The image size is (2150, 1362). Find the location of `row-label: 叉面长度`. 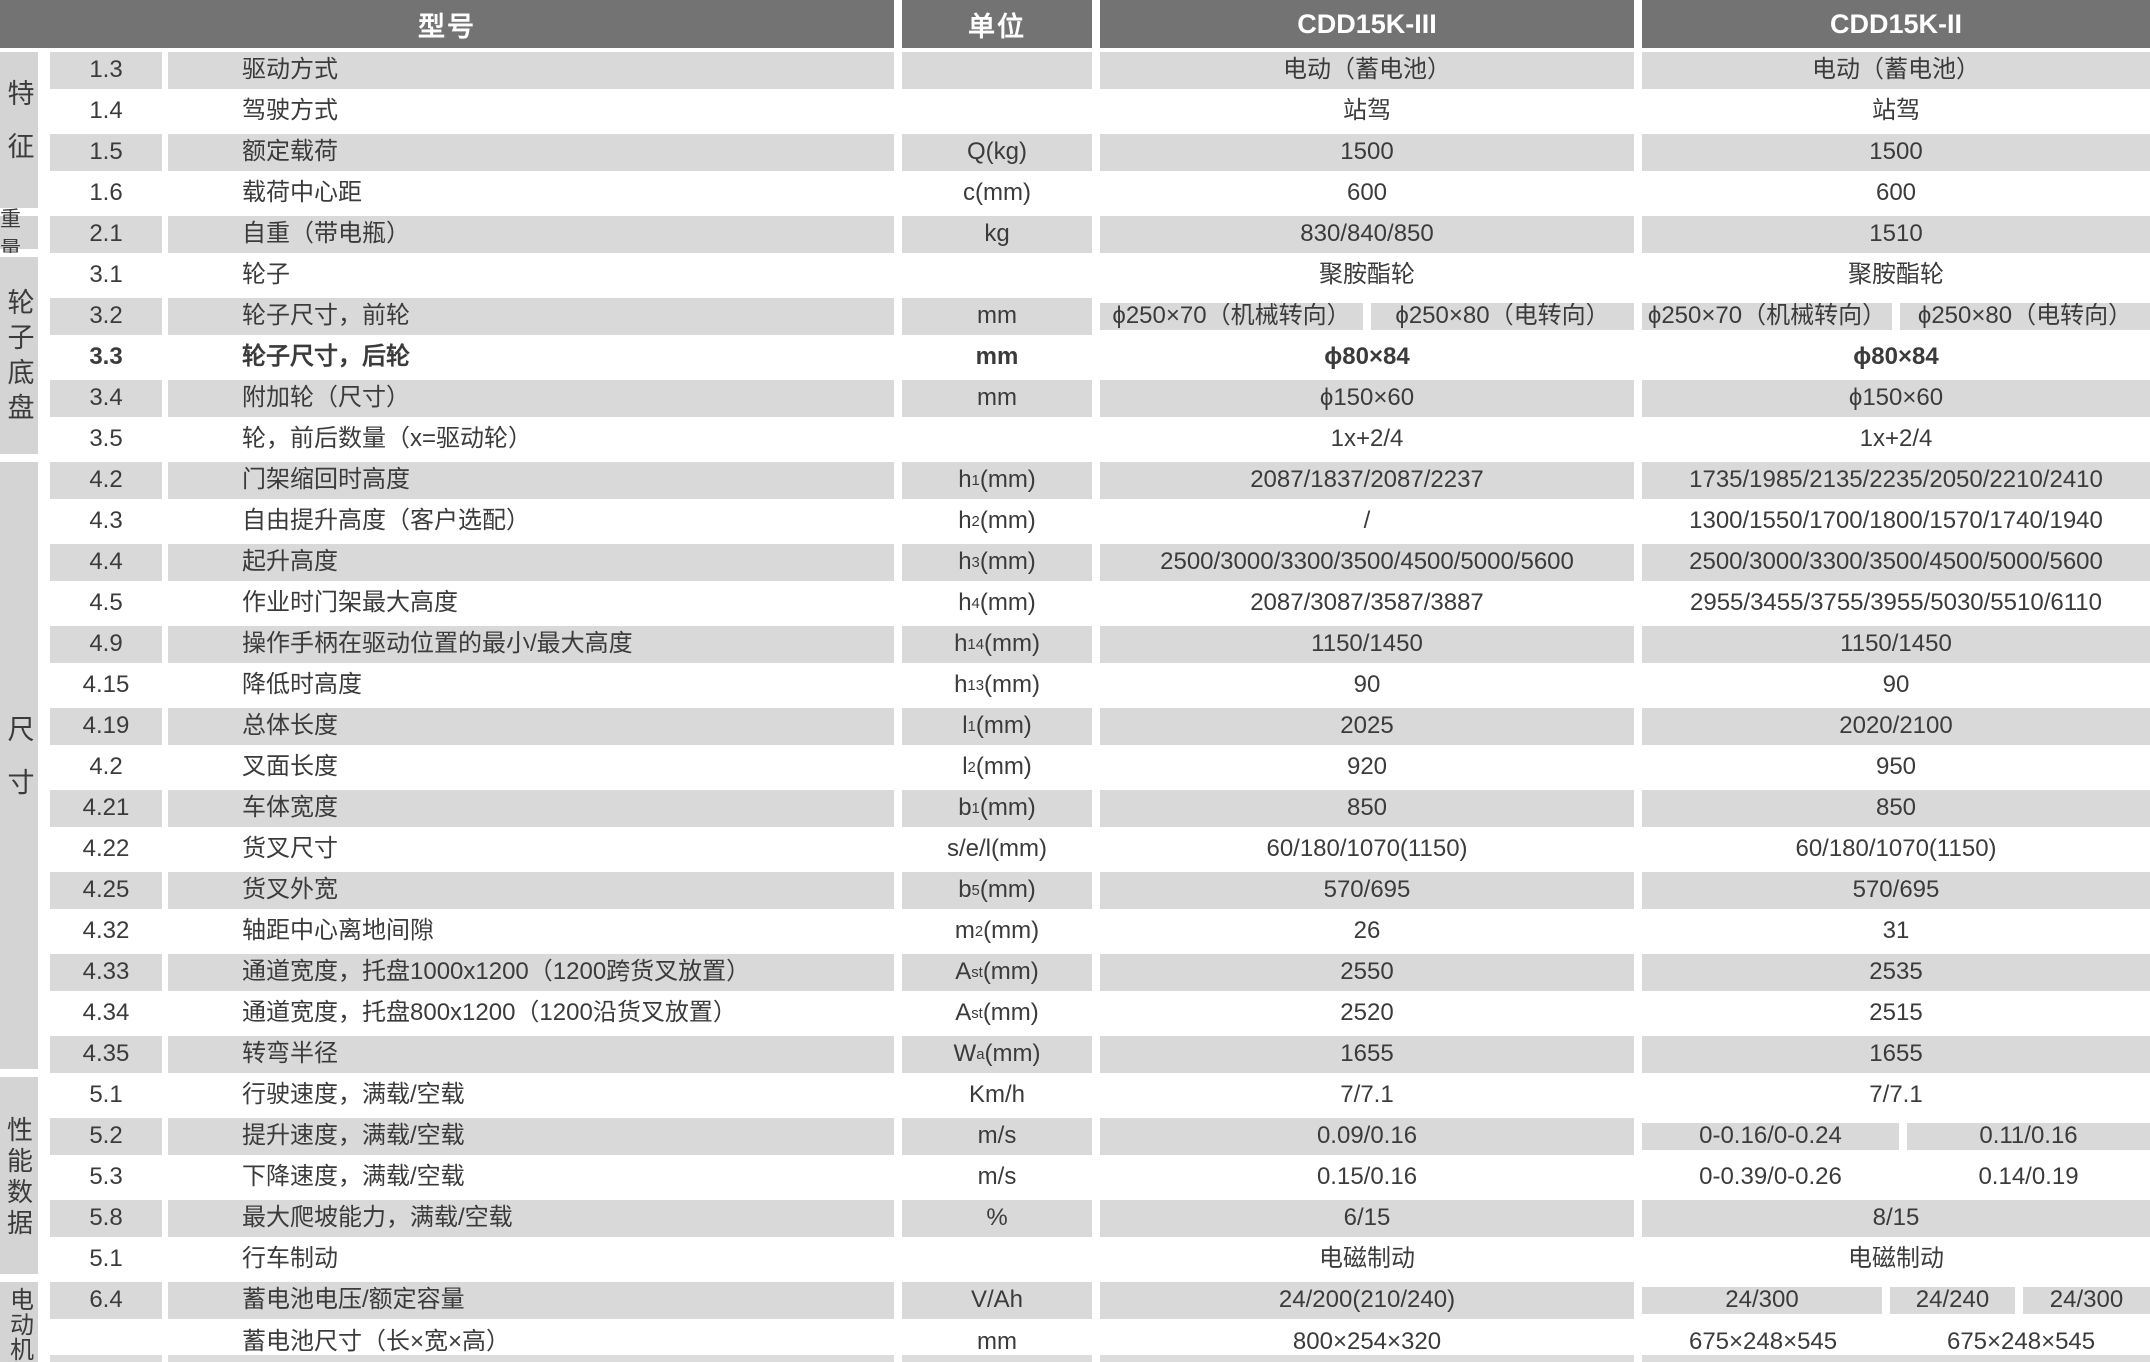

row-label: 叉面长度 is located at coordinates (531, 765).